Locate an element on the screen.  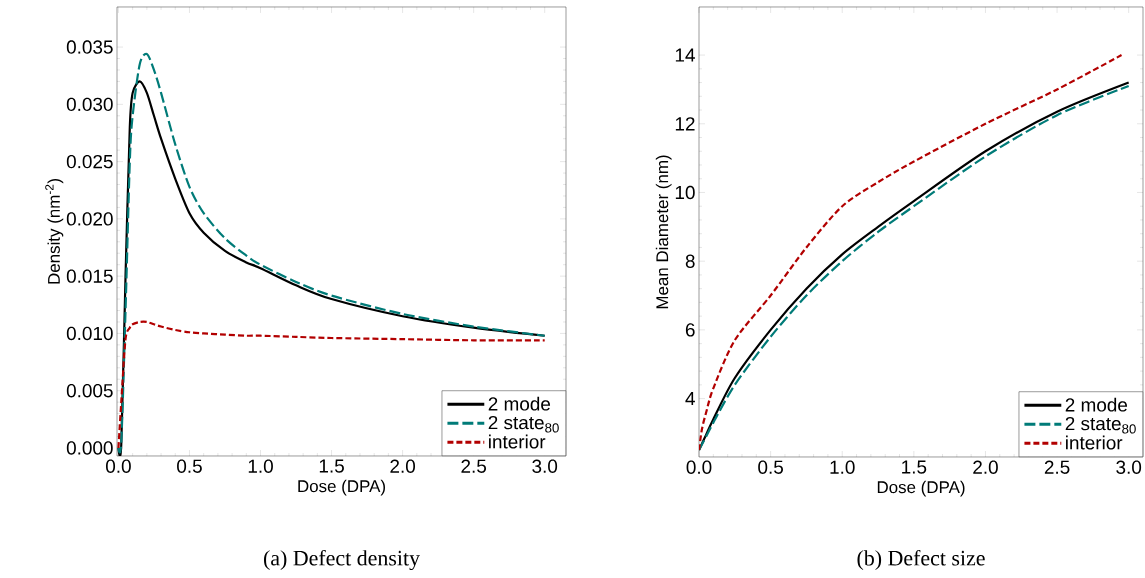
y-tick-label: 4 is located at coordinates (690, 399).